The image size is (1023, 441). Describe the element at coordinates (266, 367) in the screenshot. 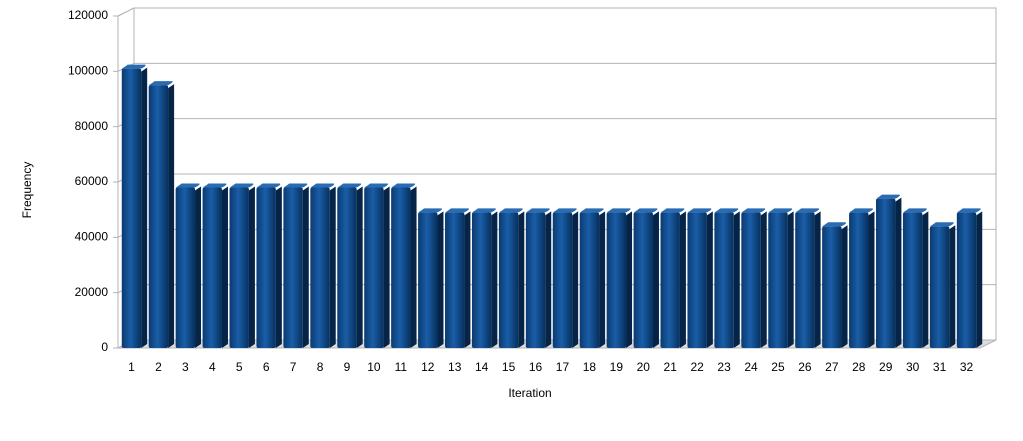

I see `x-tick-label: 6` at that location.